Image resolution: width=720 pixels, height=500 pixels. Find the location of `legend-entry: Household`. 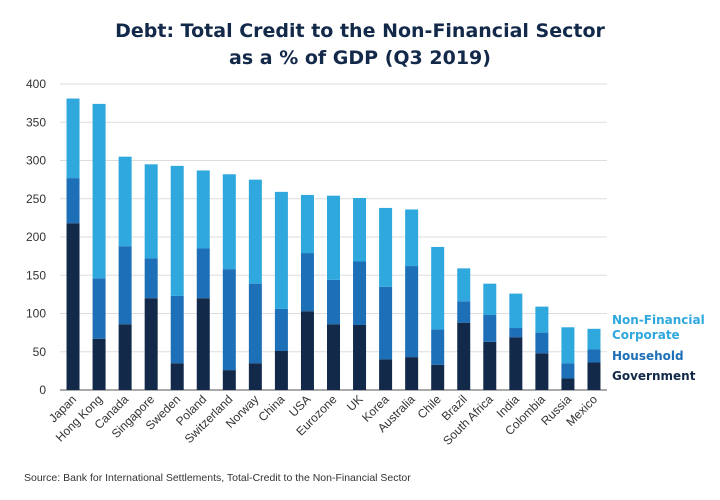

legend-entry: Household is located at coordinates (648, 356).